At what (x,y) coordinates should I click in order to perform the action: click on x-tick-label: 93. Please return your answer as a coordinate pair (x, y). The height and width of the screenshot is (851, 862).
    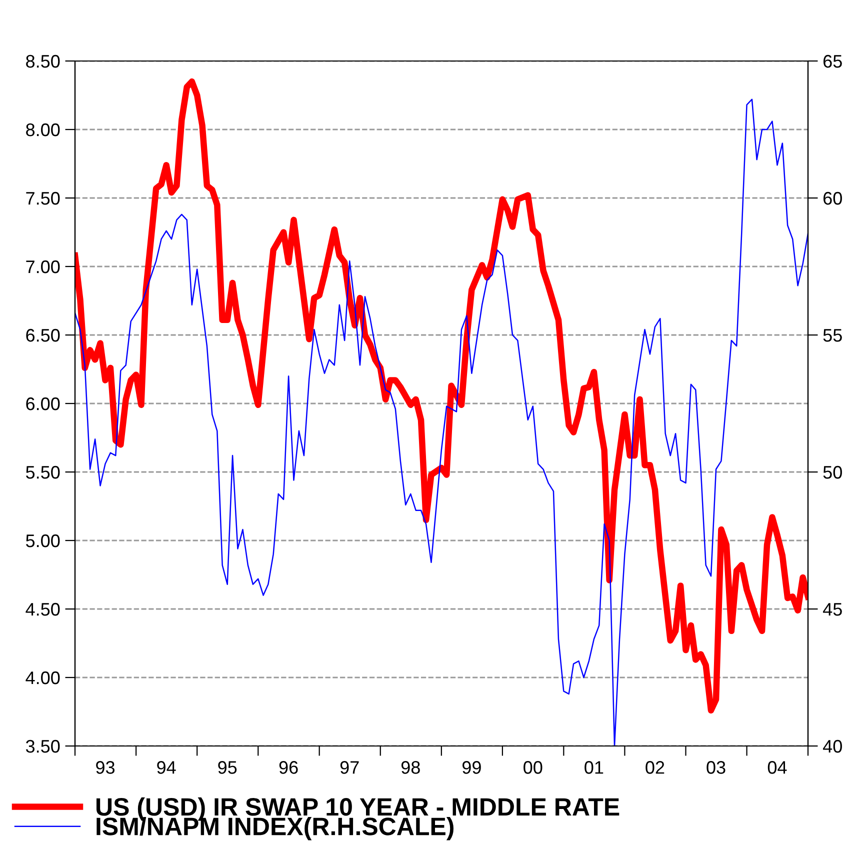
    Looking at the image, I should click on (105, 767).